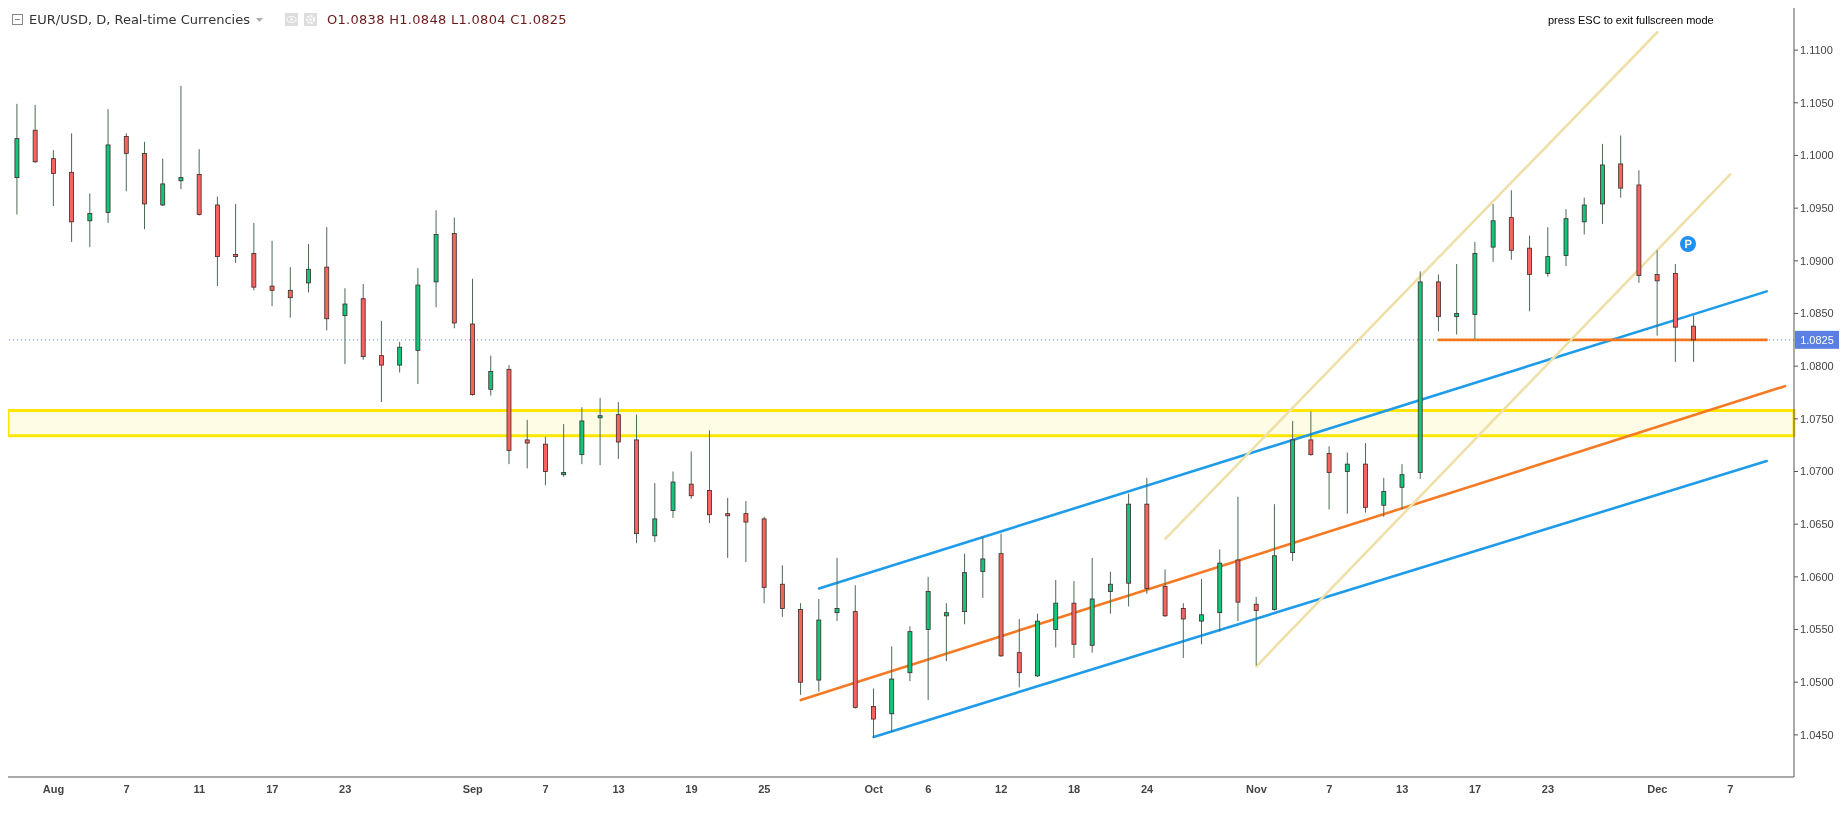 The width and height of the screenshot is (1848, 815). What do you see at coordinates (1817, 576) in the screenshot?
I see `y-tick-label: 1.0600` at bounding box center [1817, 576].